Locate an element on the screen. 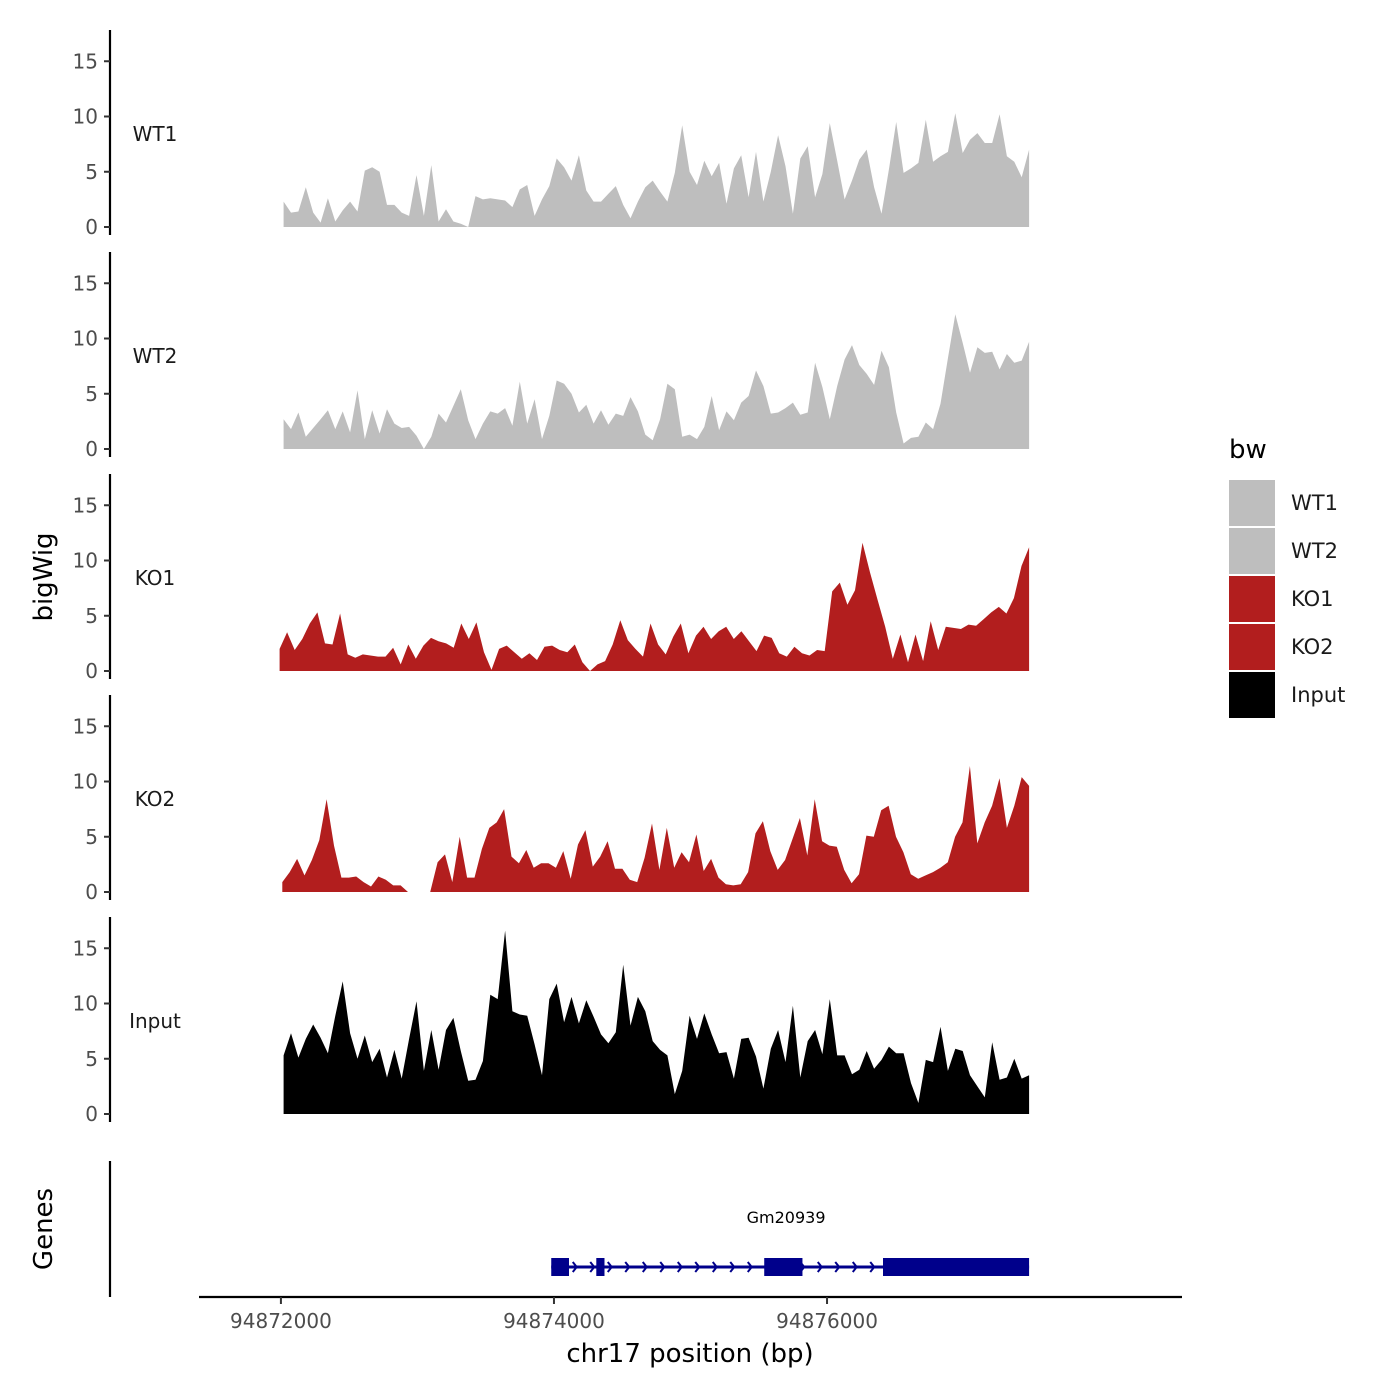  x-axis: 94872000 94874000 94876000 is located at coordinates (690, 1314).